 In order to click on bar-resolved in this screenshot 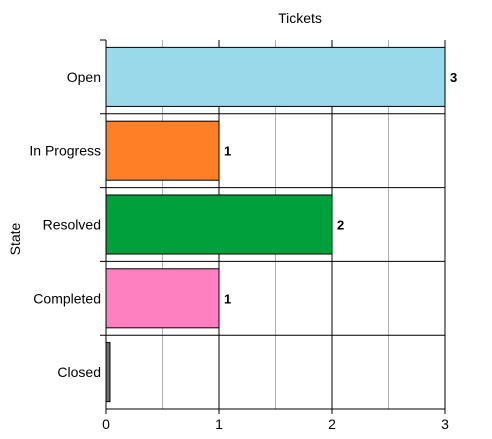, I will do `click(219, 224)`.